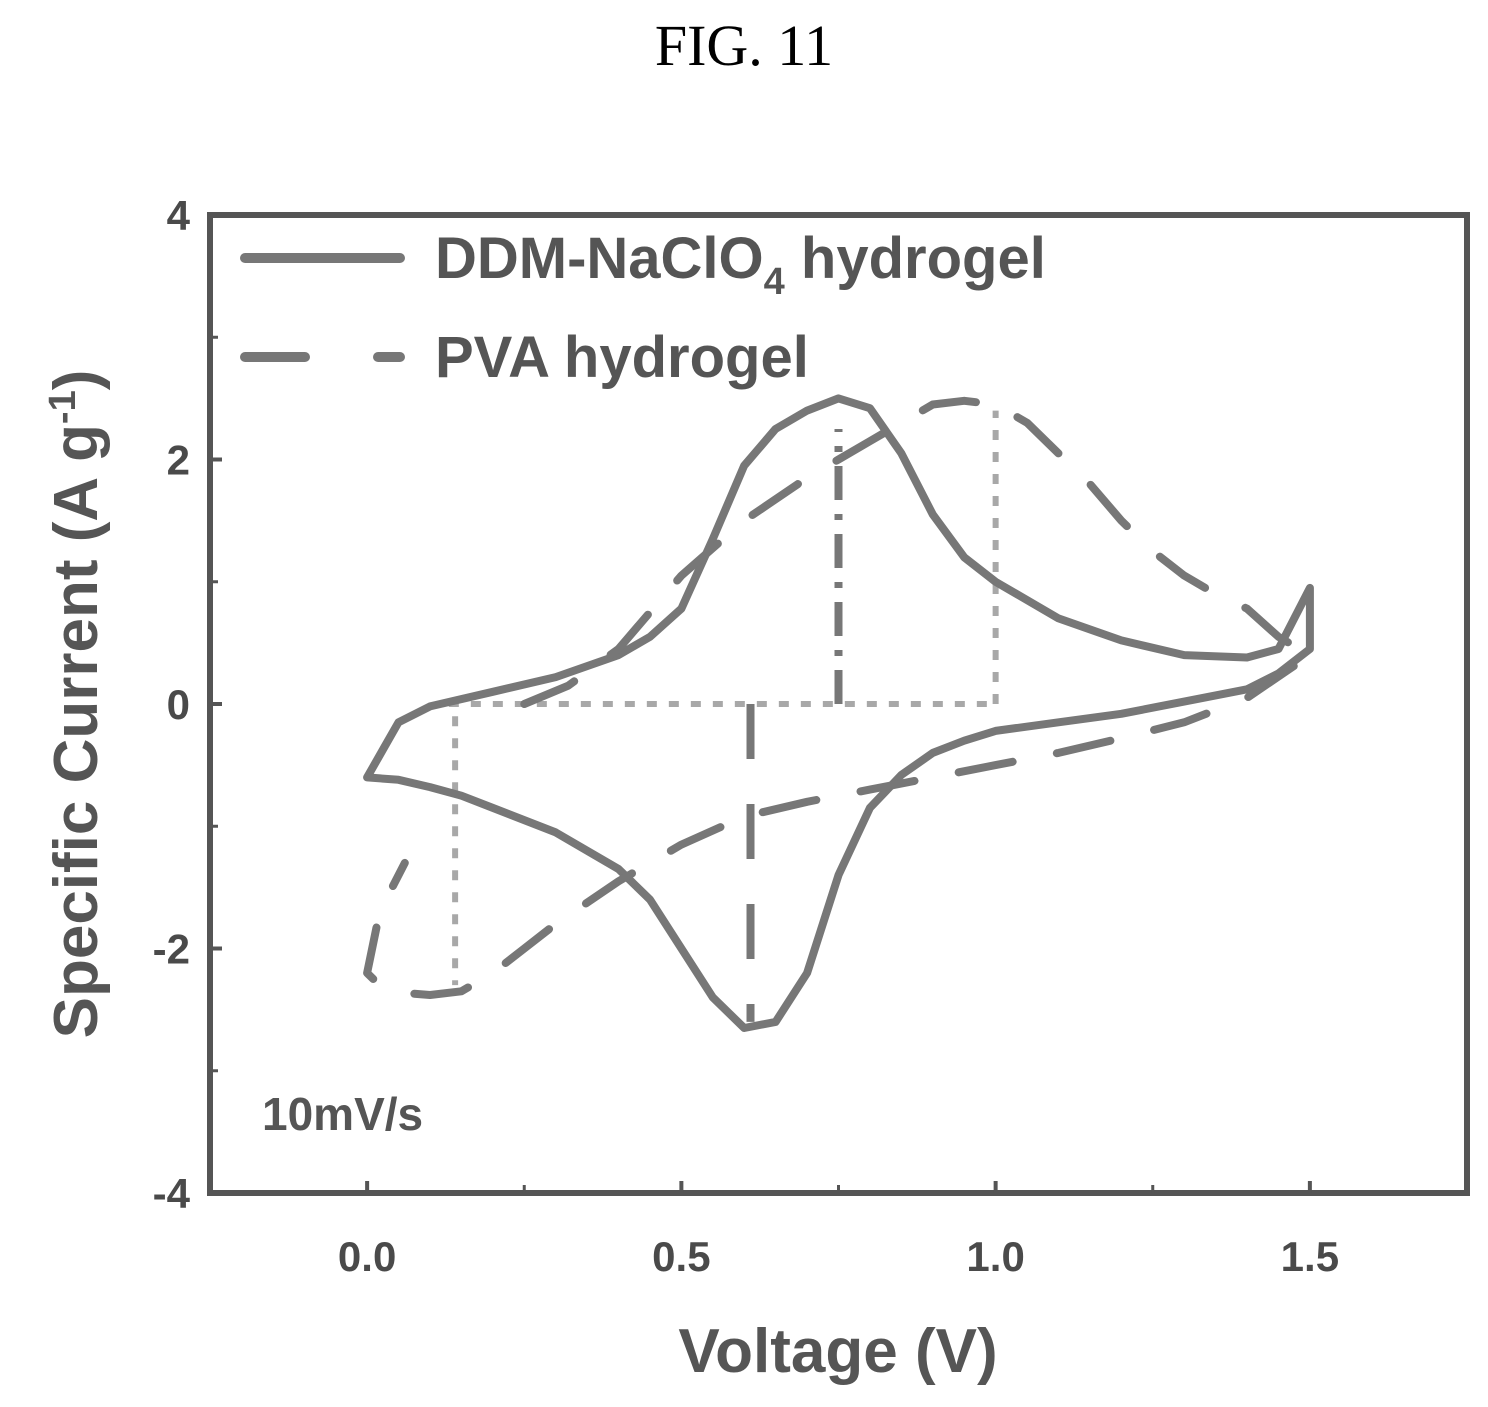 This screenshot has height=1407, width=1488. Describe the element at coordinates (76, 380) in the screenshot. I see `y-axis-title-end: )` at that location.